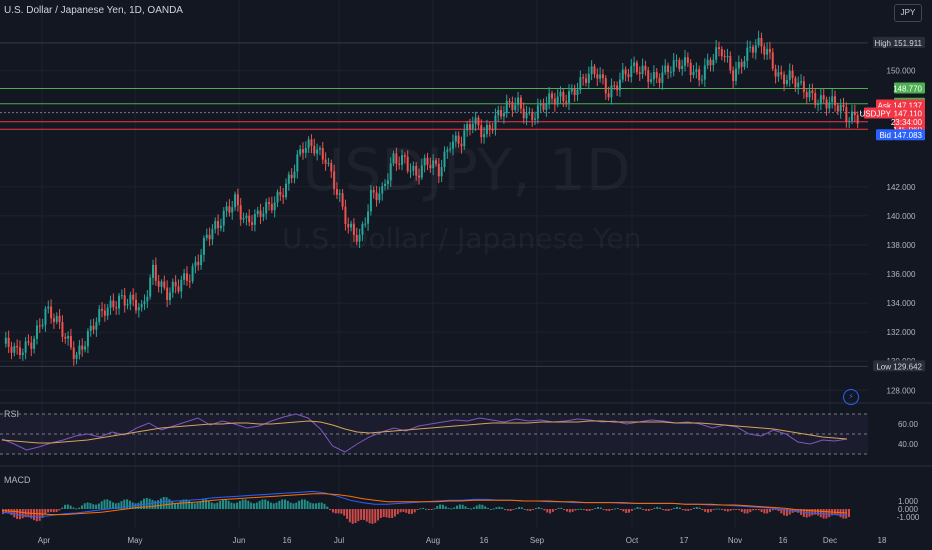 This screenshot has height=550, width=932. Describe the element at coordinates (93, 10) in the screenshot. I see `symbol-title: U.S. Dollar / Japanese Yen, 1D, OANDA` at that location.